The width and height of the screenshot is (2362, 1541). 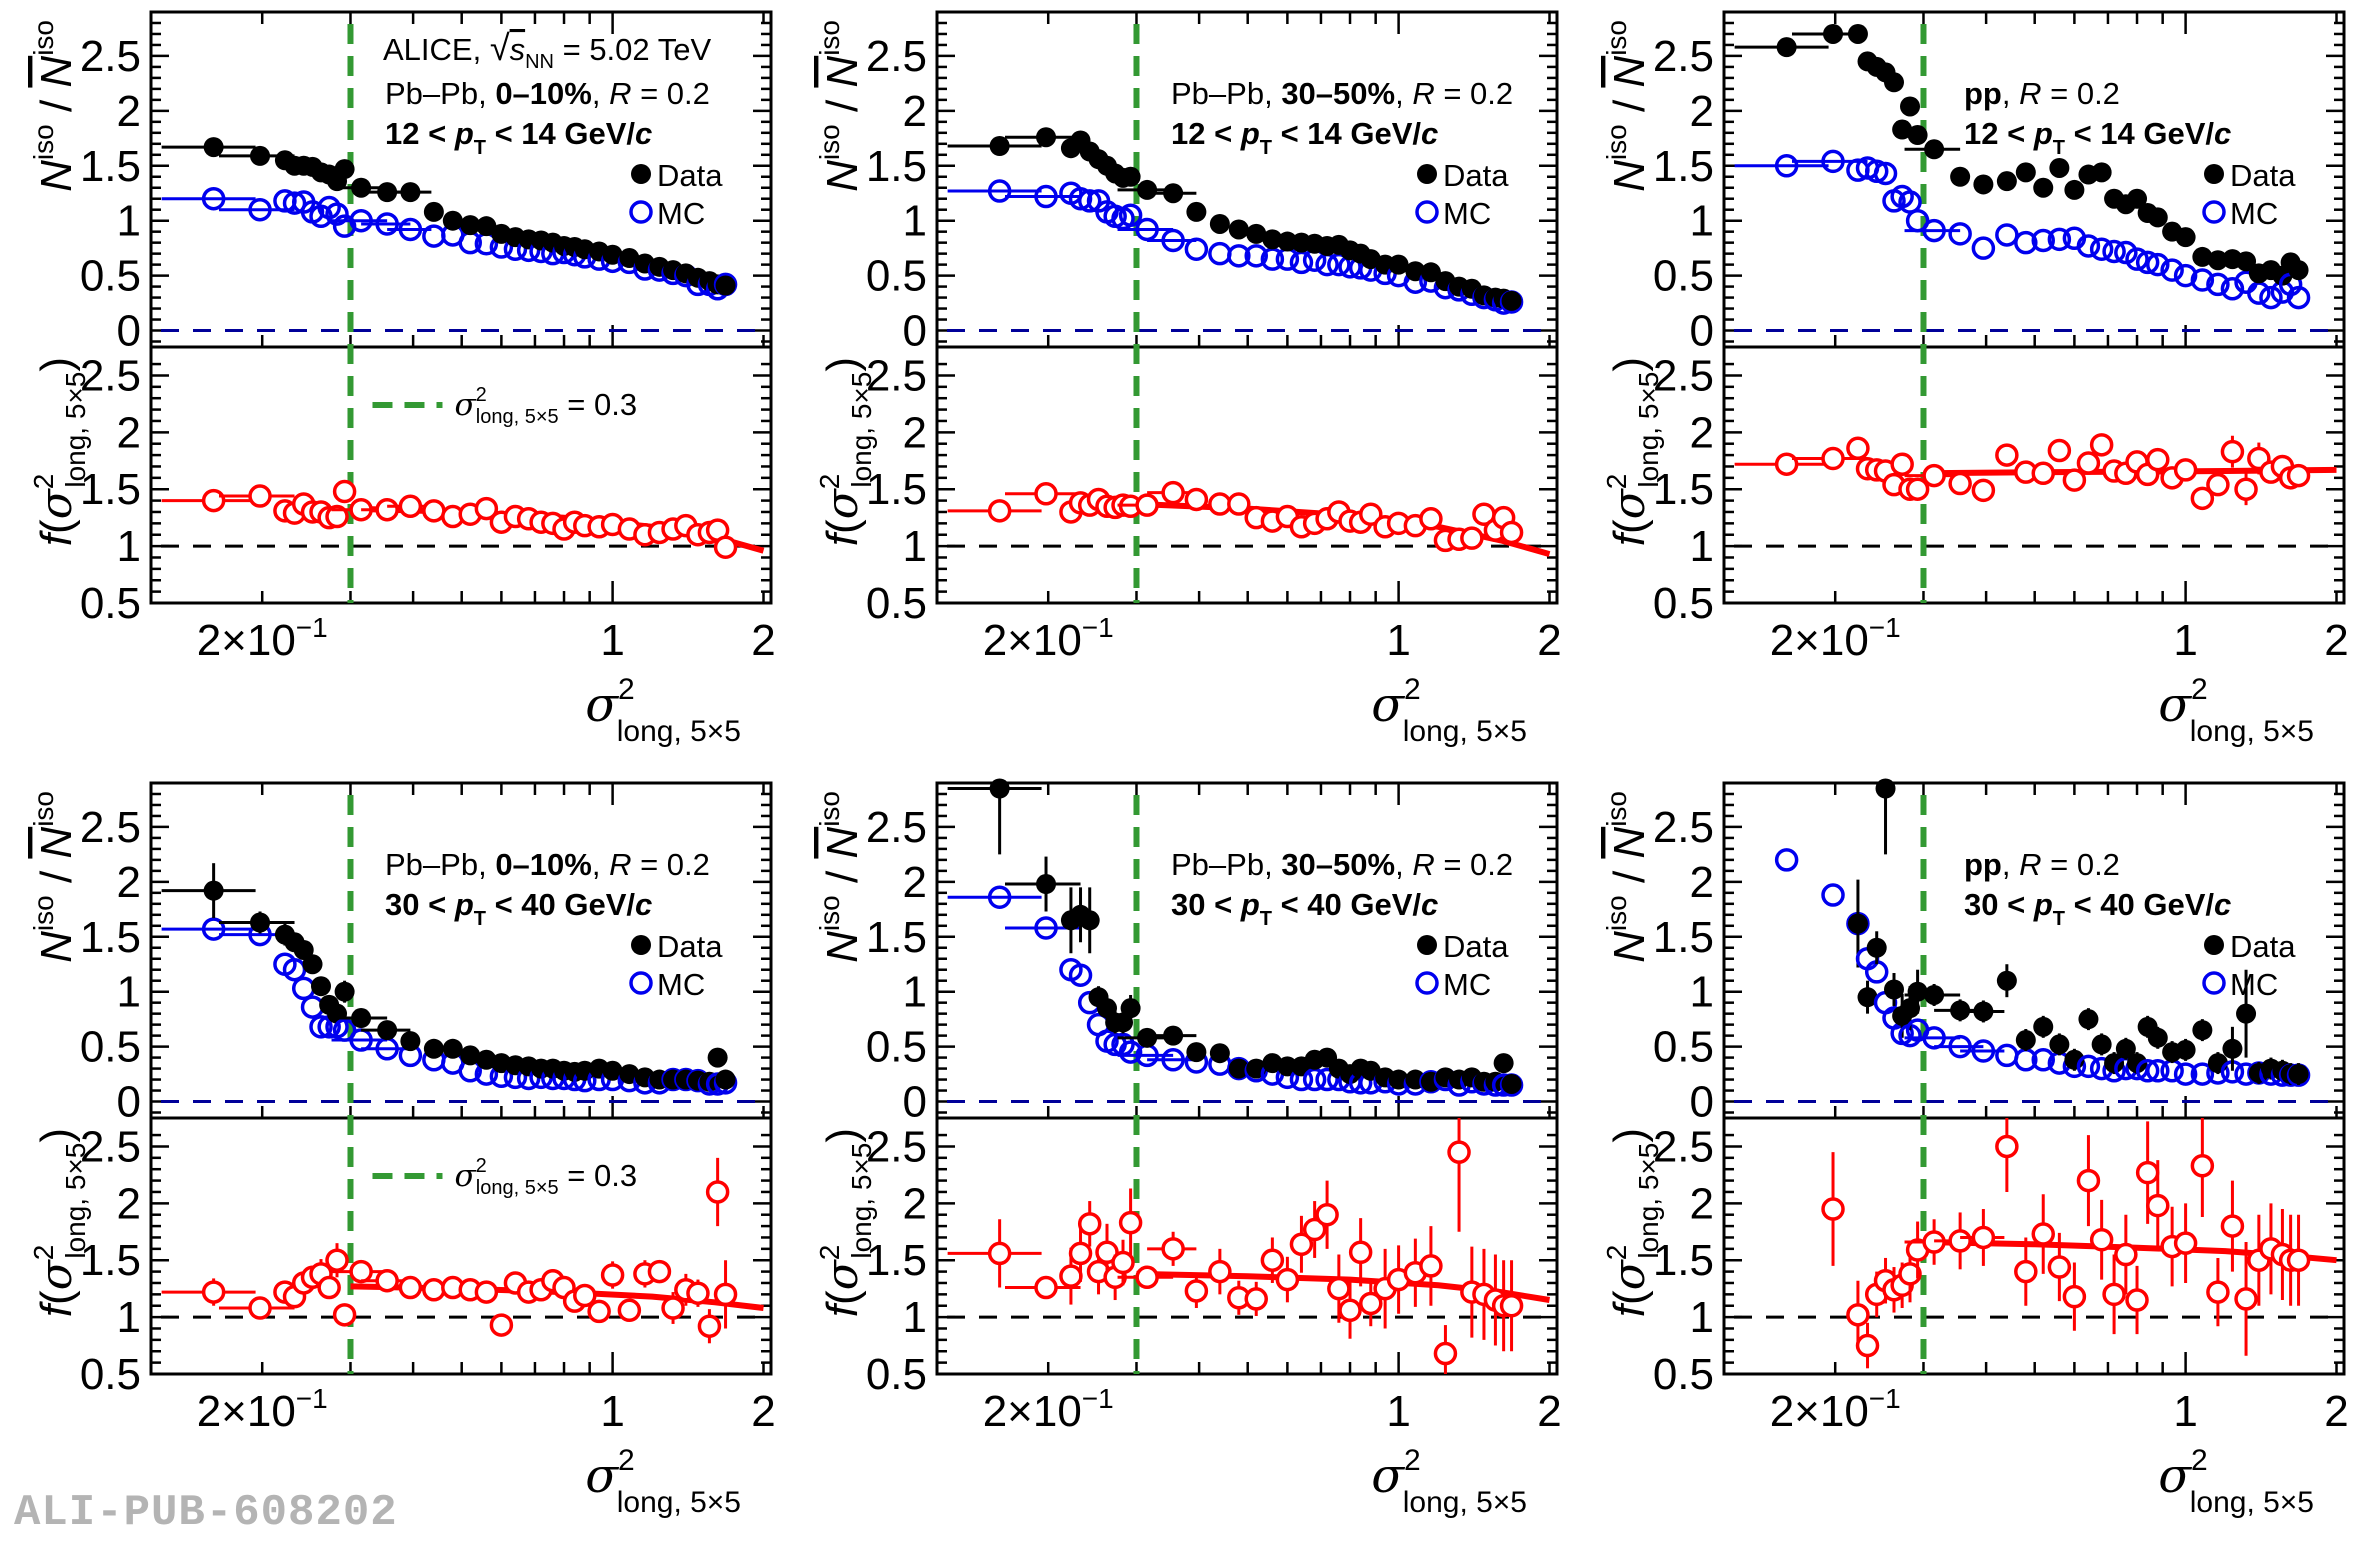 I want to click on legend-data-marker, so click(x=641, y=945).